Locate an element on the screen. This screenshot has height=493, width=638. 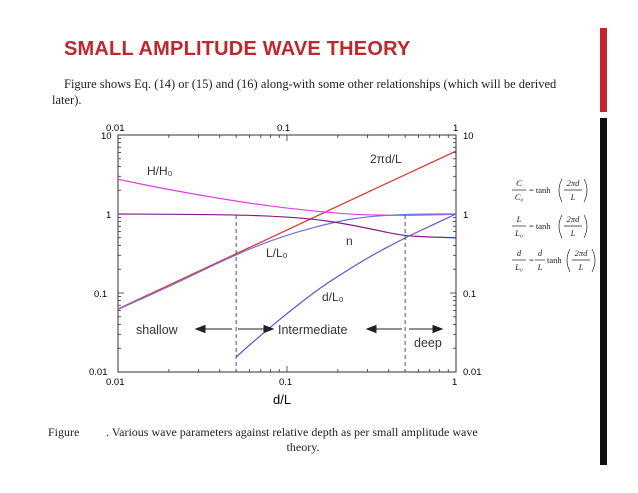
slide-title: SMALL AMPLITUDE WAVE THEORY is located at coordinates (237, 49).